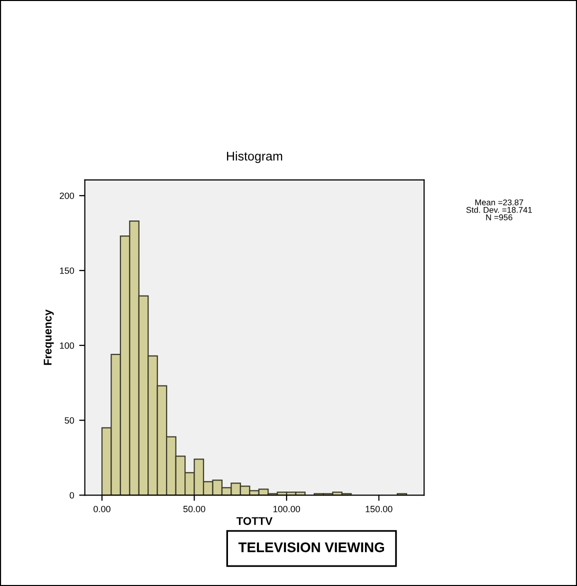  What do you see at coordinates (286, 509) in the screenshot?
I see `x-tick-label: 100.00` at bounding box center [286, 509].